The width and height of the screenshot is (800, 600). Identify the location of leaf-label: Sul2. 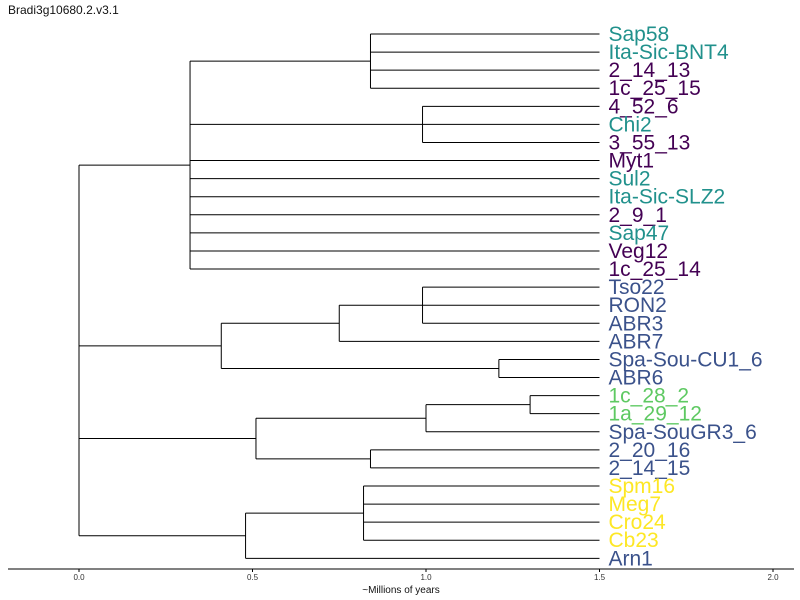
(630, 179).